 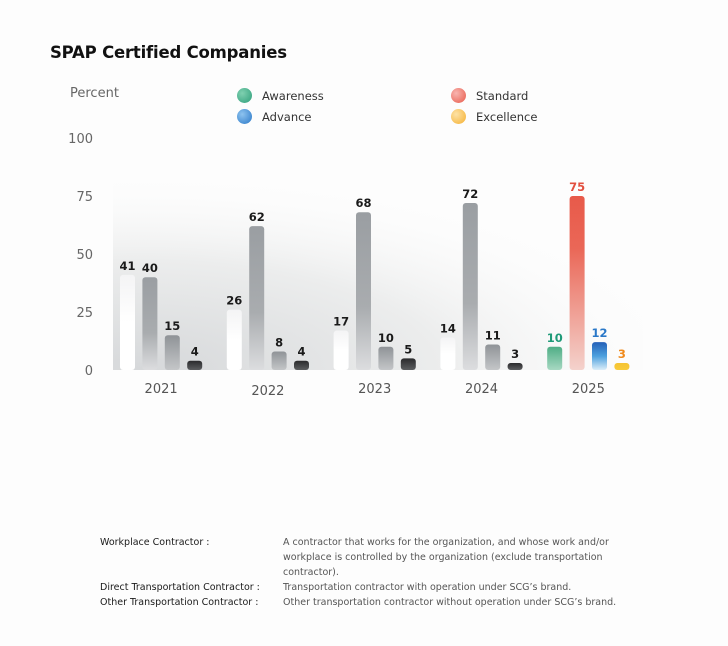 I want to click on bar-value-label: 12, so click(x=599, y=333).